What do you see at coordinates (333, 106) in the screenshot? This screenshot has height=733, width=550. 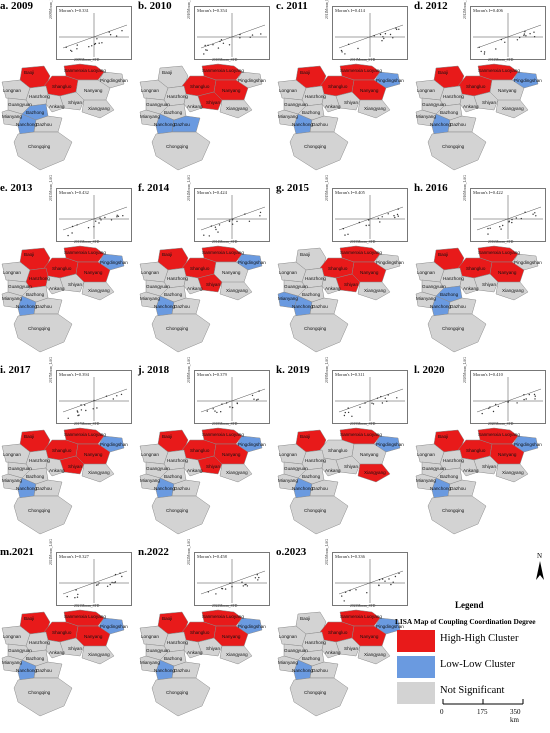 I see `region-label: Ankang` at bounding box center [333, 106].